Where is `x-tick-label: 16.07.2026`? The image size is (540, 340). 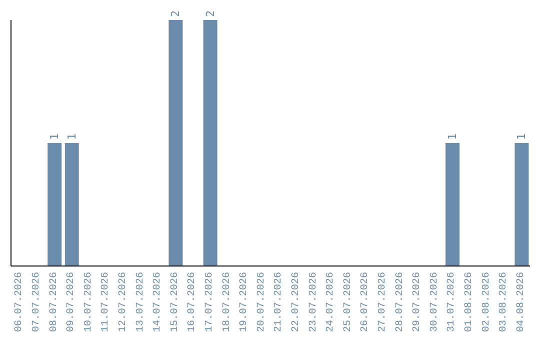 x-tick-label: 16.07.2026 is located at coordinates (192, 302).